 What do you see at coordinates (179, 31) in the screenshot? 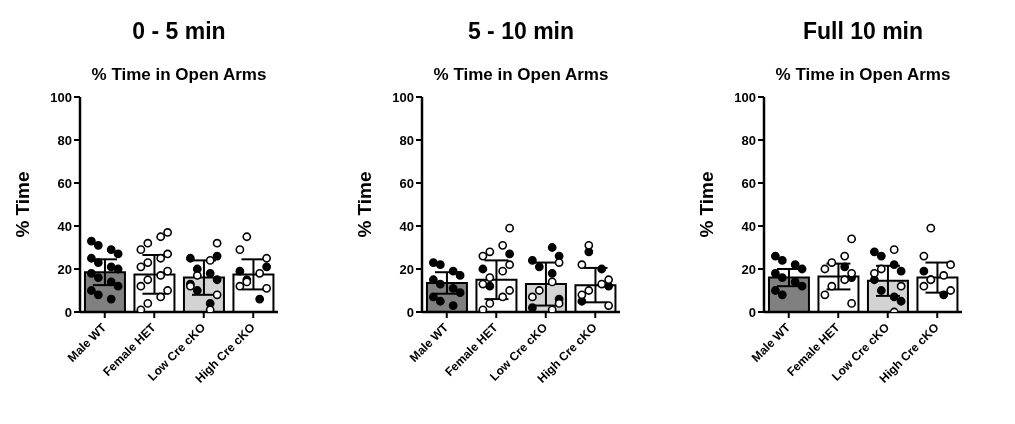
I see `chart-title: 0 - 5 min` at bounding box center [179, 31].